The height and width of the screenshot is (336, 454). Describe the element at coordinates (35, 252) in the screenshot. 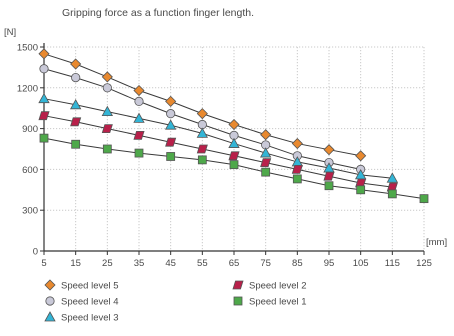

I see `y-tick-label: 0` at that location.